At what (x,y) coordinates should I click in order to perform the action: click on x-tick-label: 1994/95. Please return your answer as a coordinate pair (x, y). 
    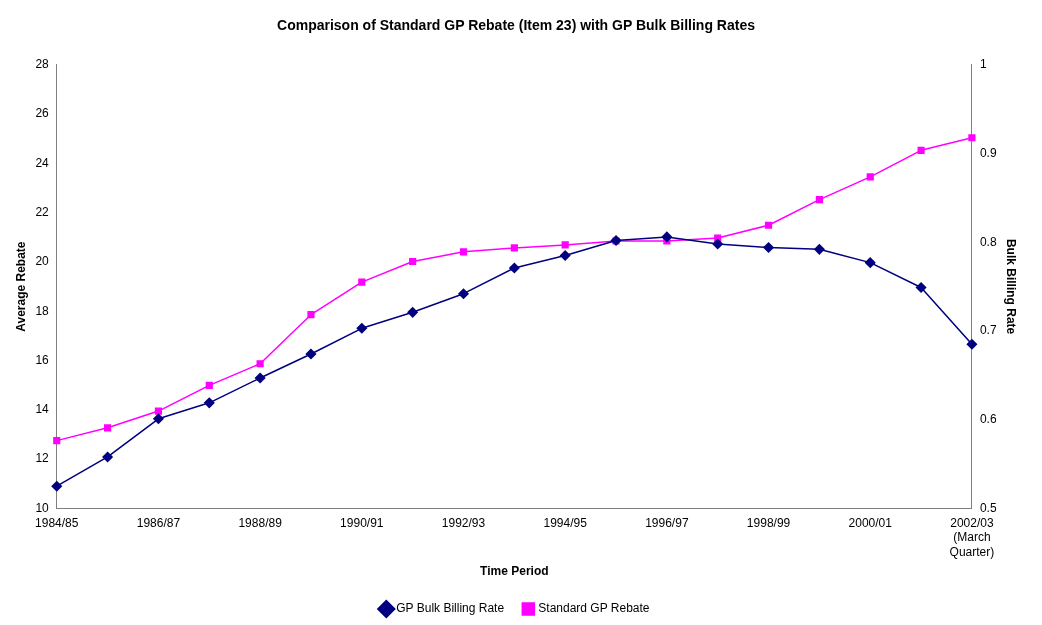
    Looking at the image, I should click on (565, 522).